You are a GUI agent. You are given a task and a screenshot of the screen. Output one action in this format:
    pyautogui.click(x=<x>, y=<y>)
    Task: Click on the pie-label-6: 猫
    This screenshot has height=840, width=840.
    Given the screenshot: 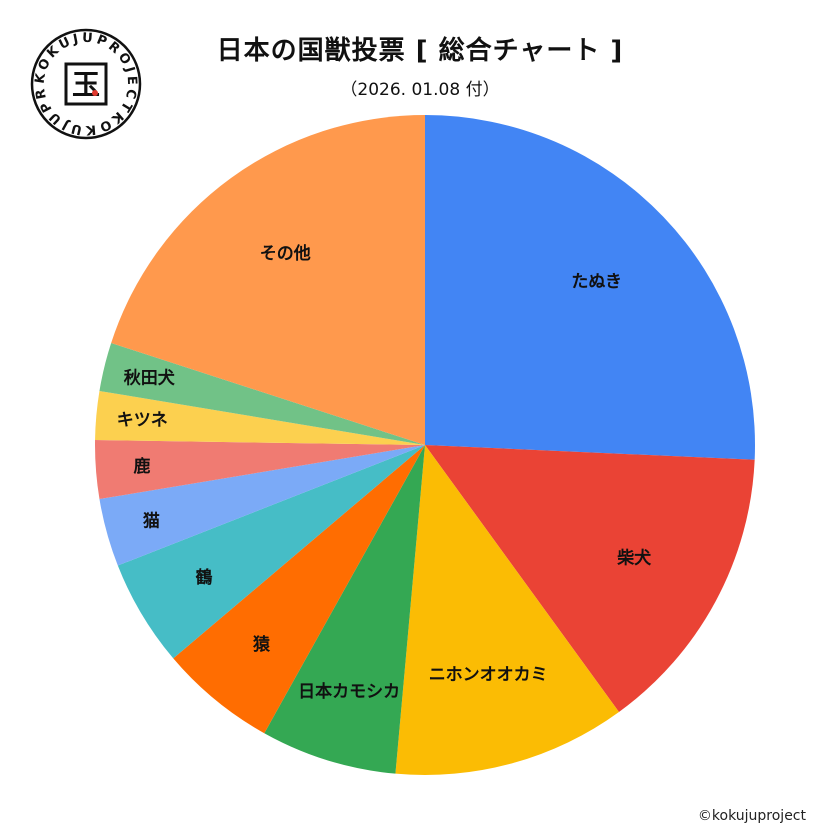 What is the action you would take?
    pyautogui.click(x=151, y=521)
    